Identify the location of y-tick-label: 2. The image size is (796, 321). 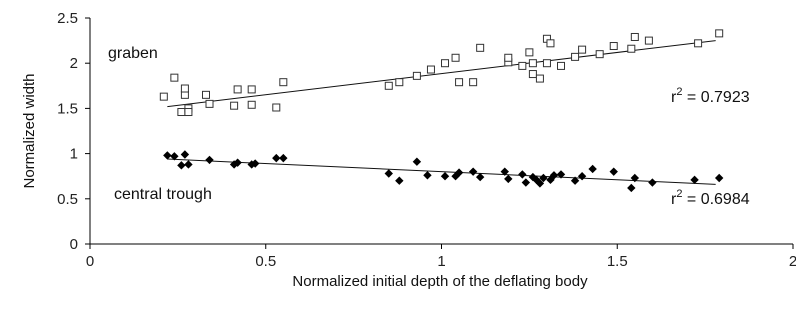
(74, 63).